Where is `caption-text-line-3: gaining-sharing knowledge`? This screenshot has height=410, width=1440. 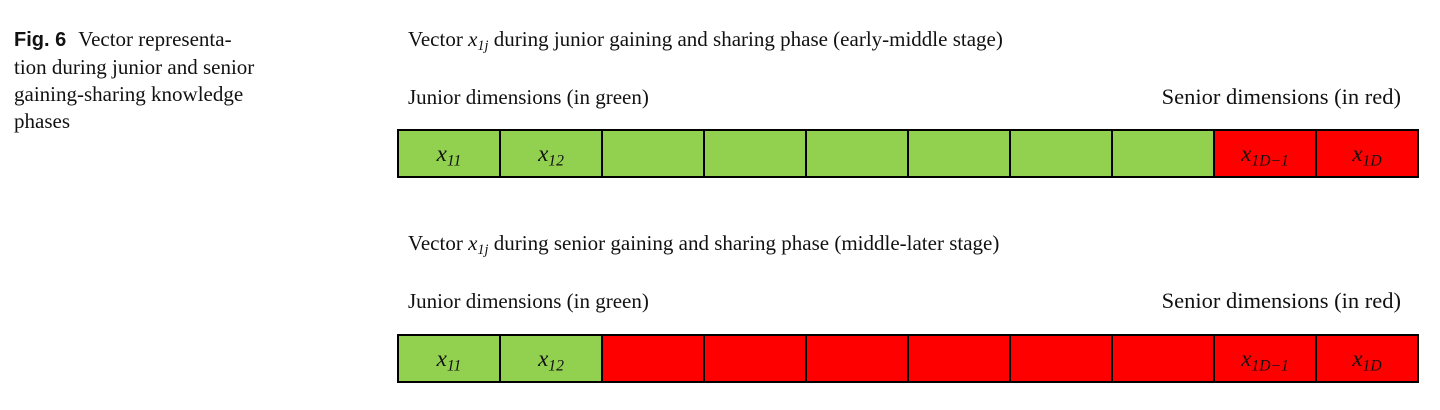
caption-text-line-3: gaining-sharing knowledge is located at coordinates (129, 94).